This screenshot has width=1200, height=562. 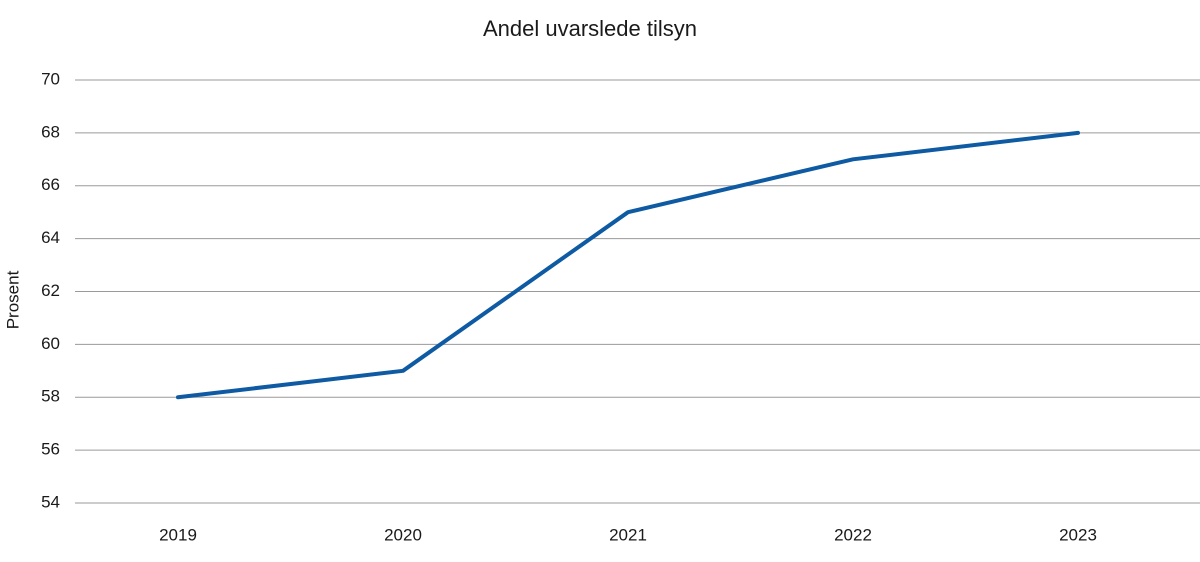 I want to click on x-tick-label: 2023, so click(x=1078, y=534).